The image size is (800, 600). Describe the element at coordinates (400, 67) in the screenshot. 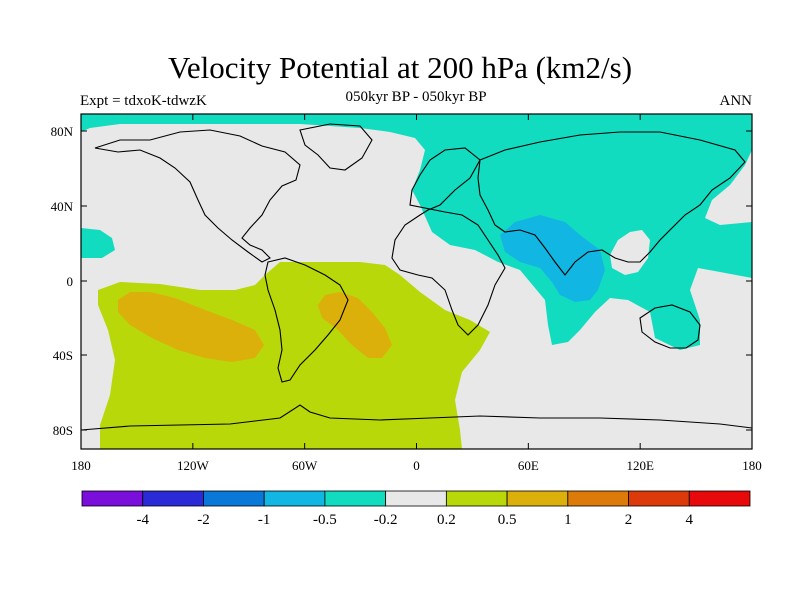

I see `map-title: Velocity Potential at 200 hPa (km2/s)` at that location.